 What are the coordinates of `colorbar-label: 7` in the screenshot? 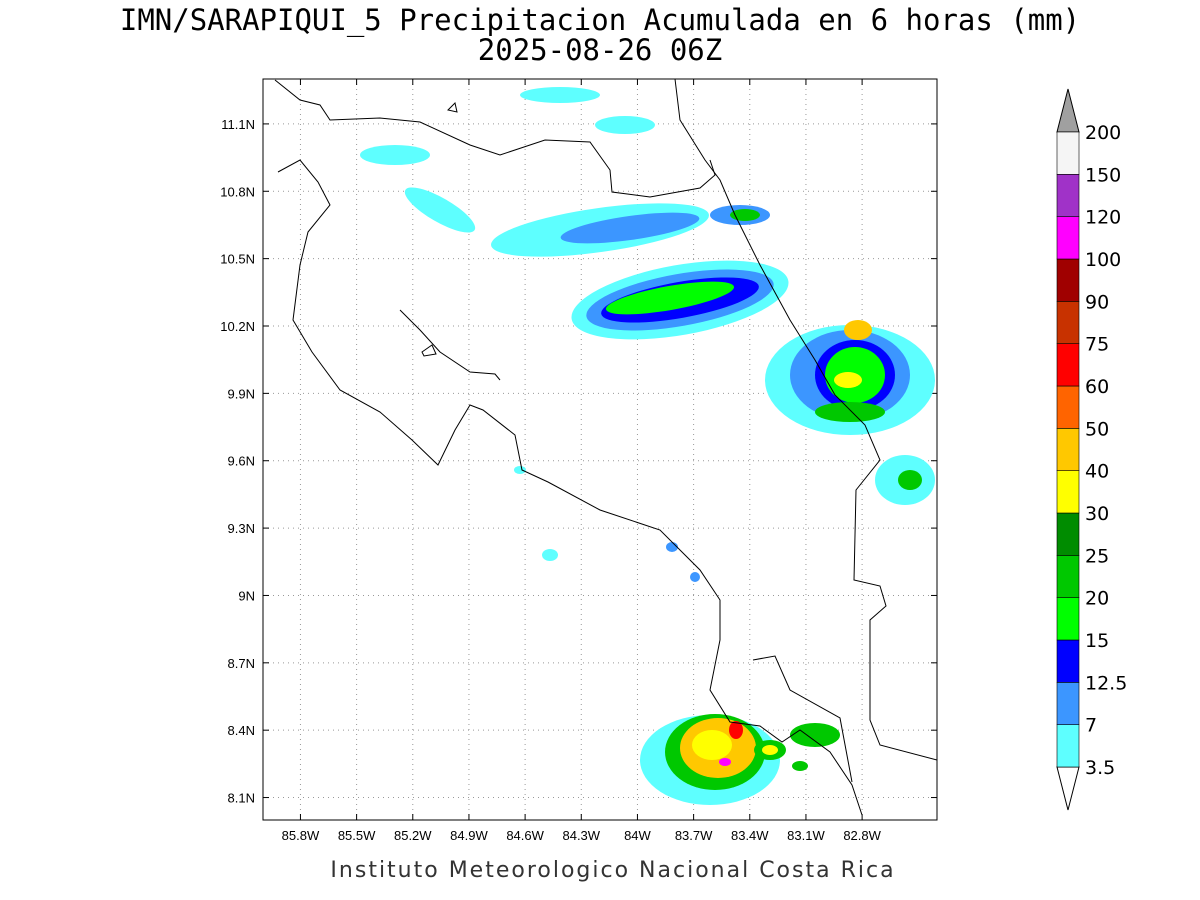 It's located at (1091, 726).